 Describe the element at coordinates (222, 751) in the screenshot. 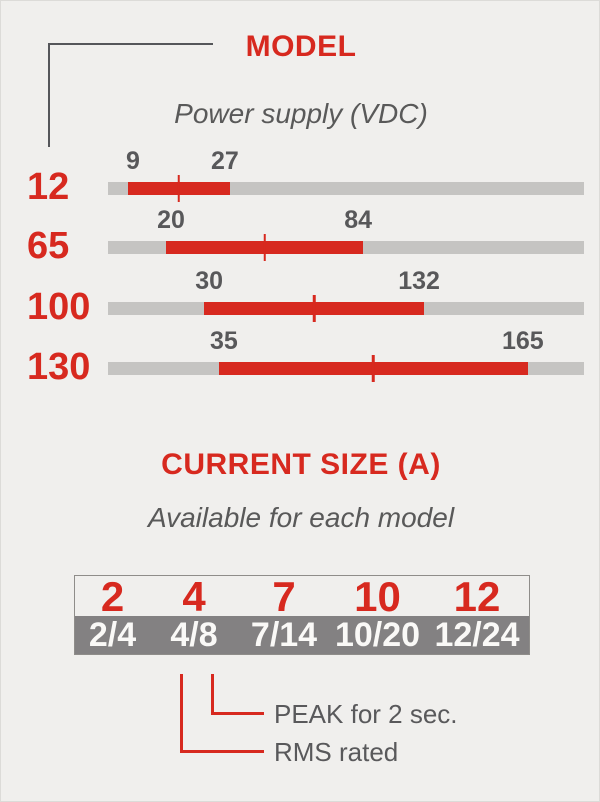

I see `rms-connector-horizontal` at that location.